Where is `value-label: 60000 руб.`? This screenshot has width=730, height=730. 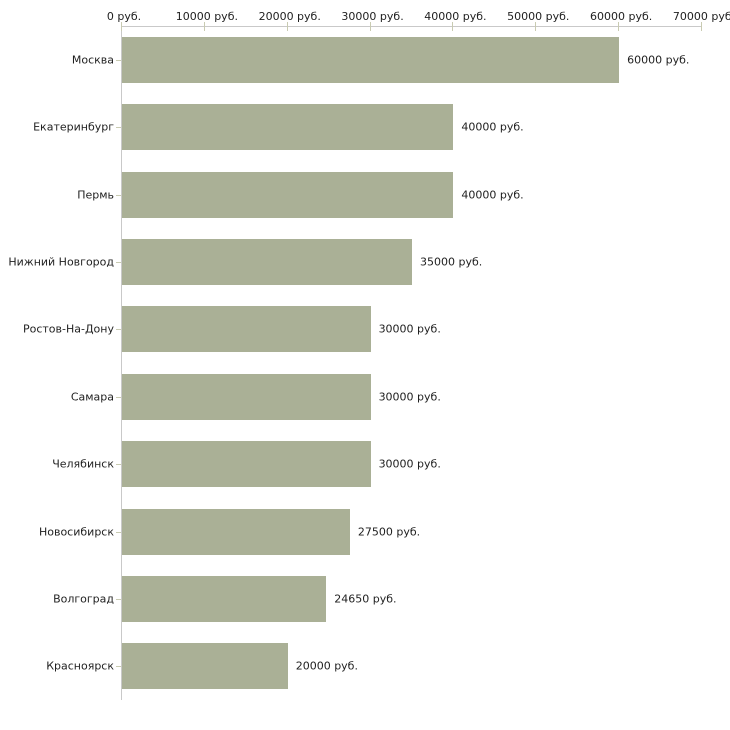 value-label: 60000 руб. is located at coordinates (658, 60).